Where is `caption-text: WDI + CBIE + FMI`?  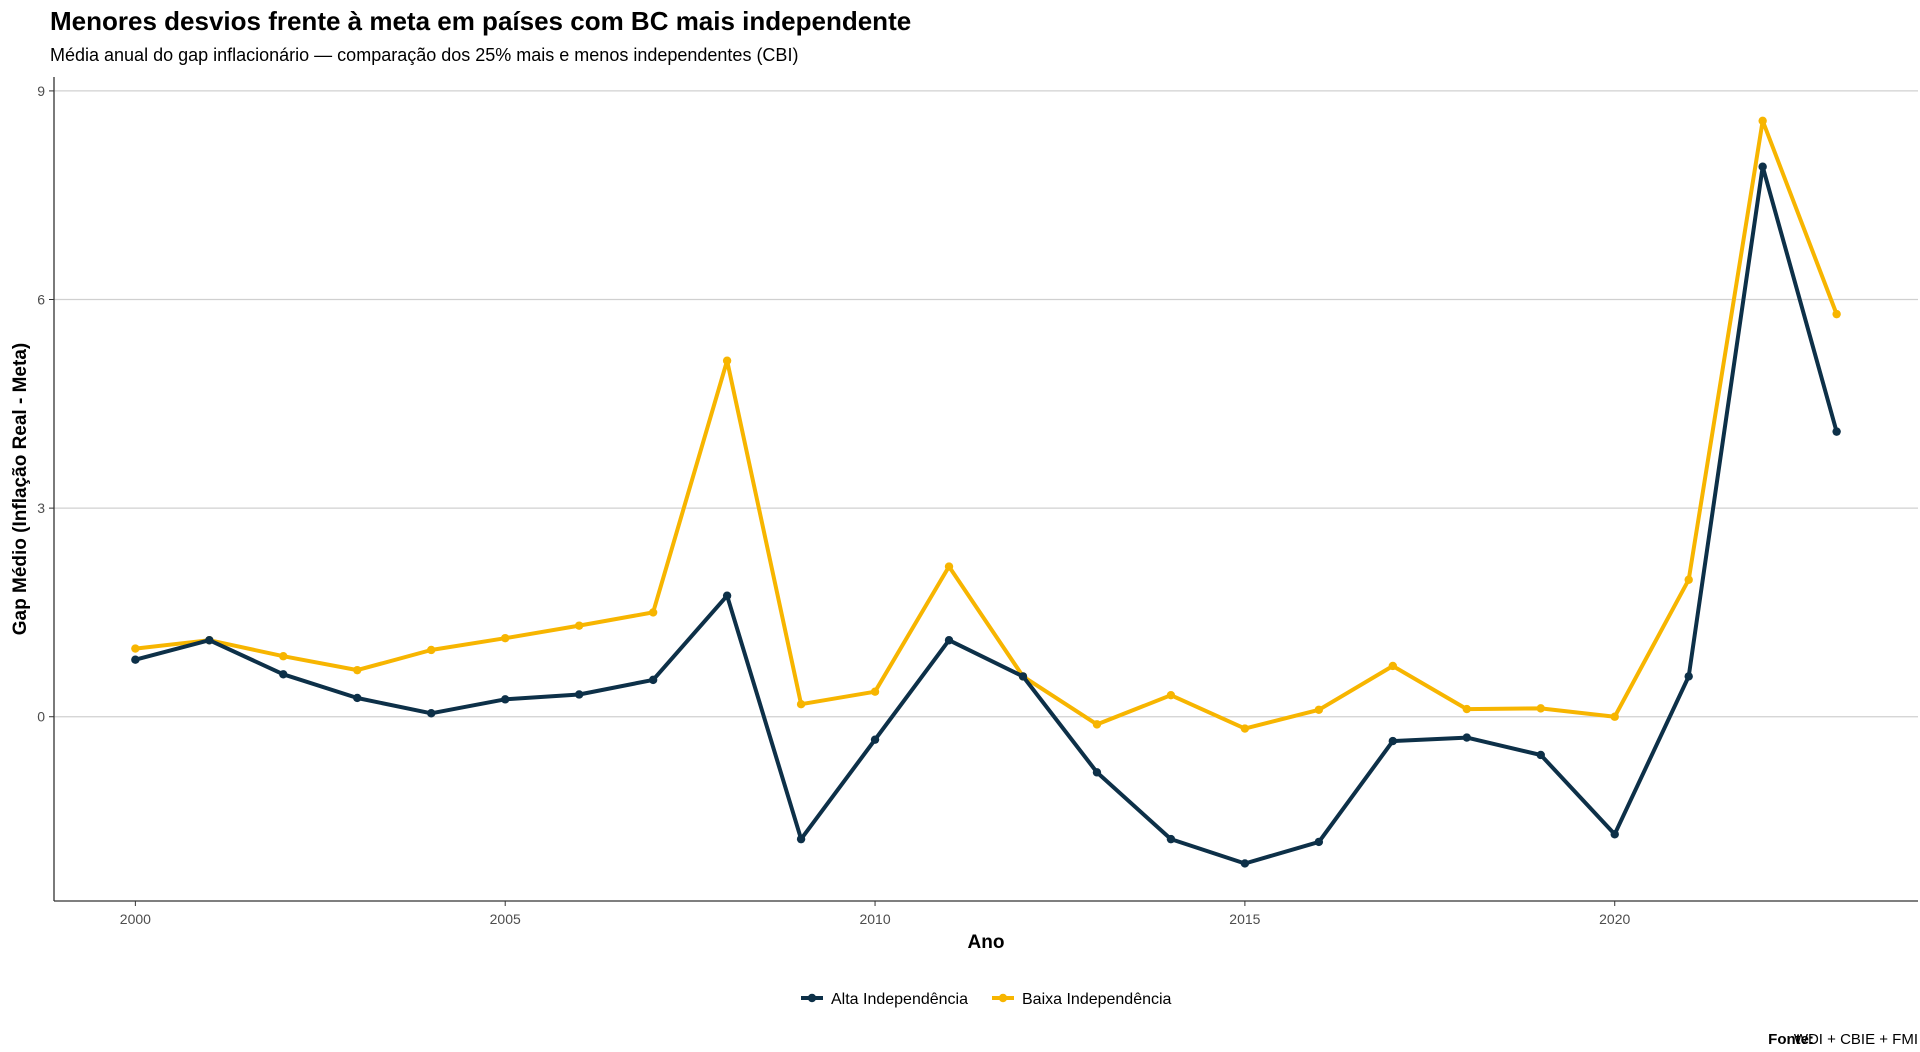 caption-text: WDI + CBIE + FMI is located at coordinates (1856, 1039).